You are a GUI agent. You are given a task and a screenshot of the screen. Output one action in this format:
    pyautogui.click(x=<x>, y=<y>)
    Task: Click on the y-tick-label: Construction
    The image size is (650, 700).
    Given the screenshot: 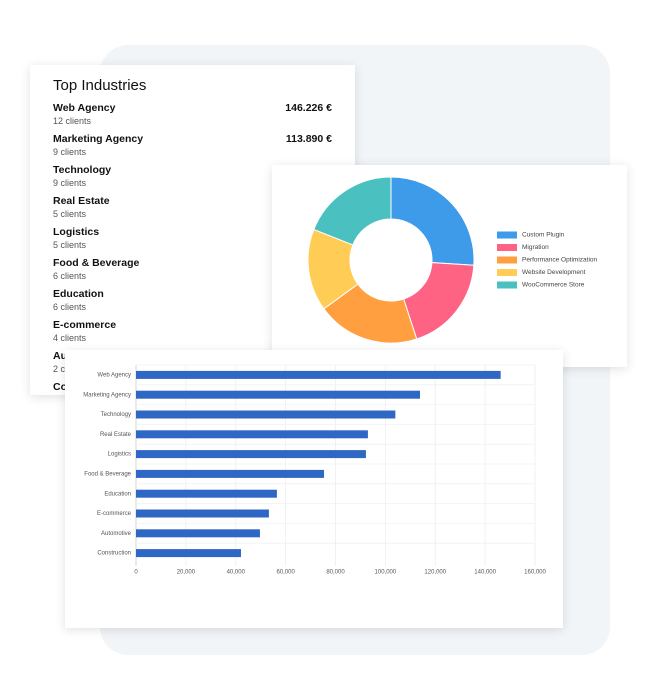 What is the action you would take?
    pyautogui.click(x=114, y=554)
    